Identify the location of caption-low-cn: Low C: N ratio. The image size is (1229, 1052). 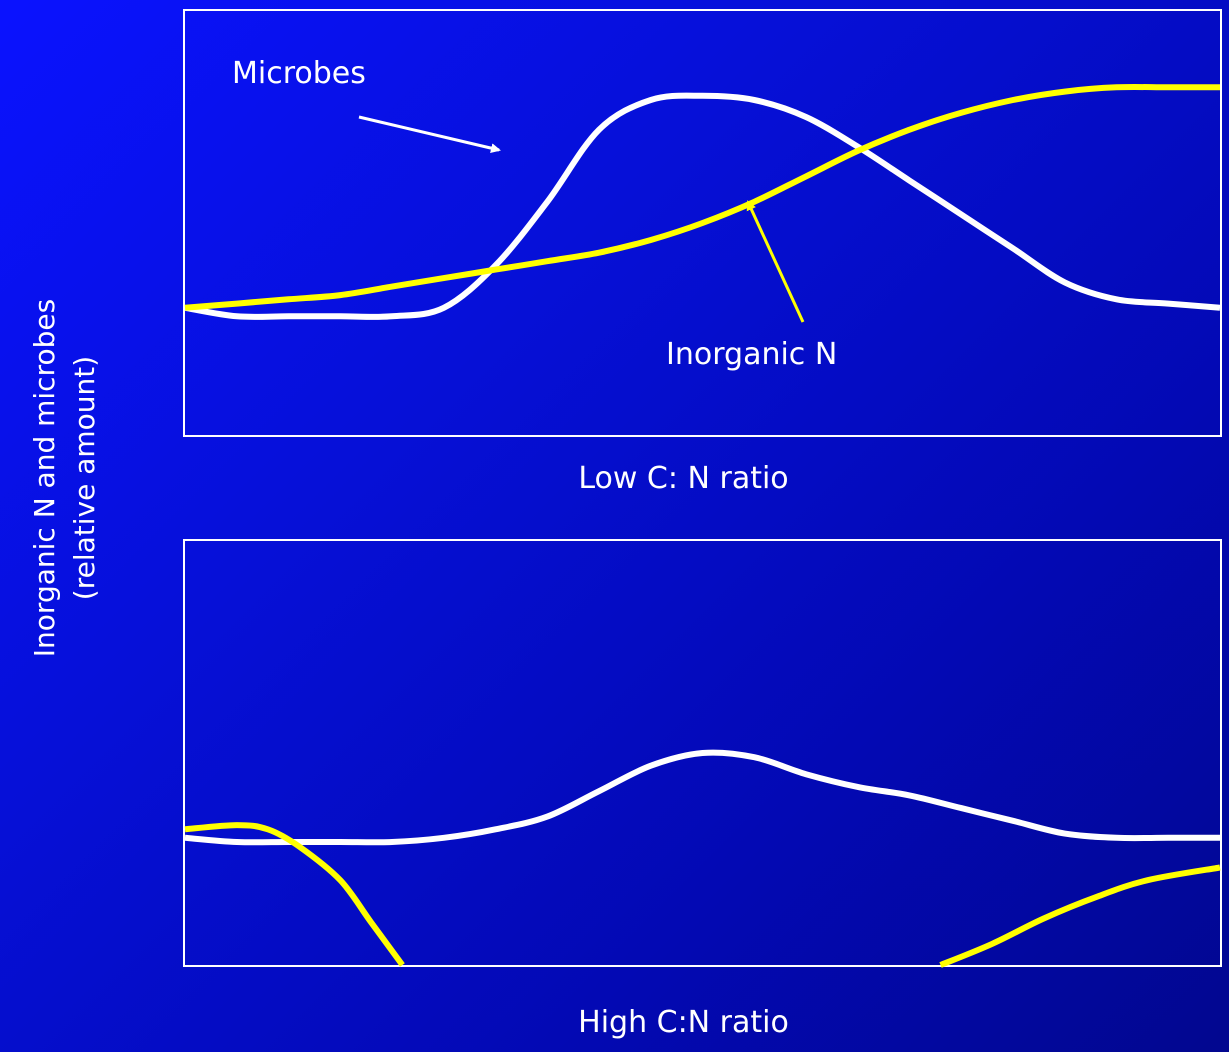
(683, 478).